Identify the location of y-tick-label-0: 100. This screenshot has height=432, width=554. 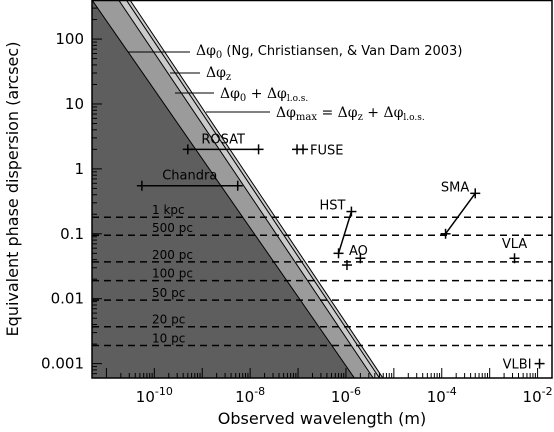
(69, 39).